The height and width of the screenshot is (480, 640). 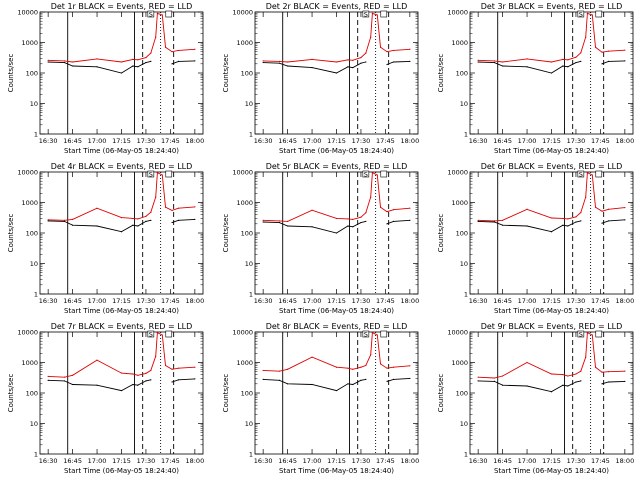 I want to click on y-tick-label: 1, so click(x=251, y=295).